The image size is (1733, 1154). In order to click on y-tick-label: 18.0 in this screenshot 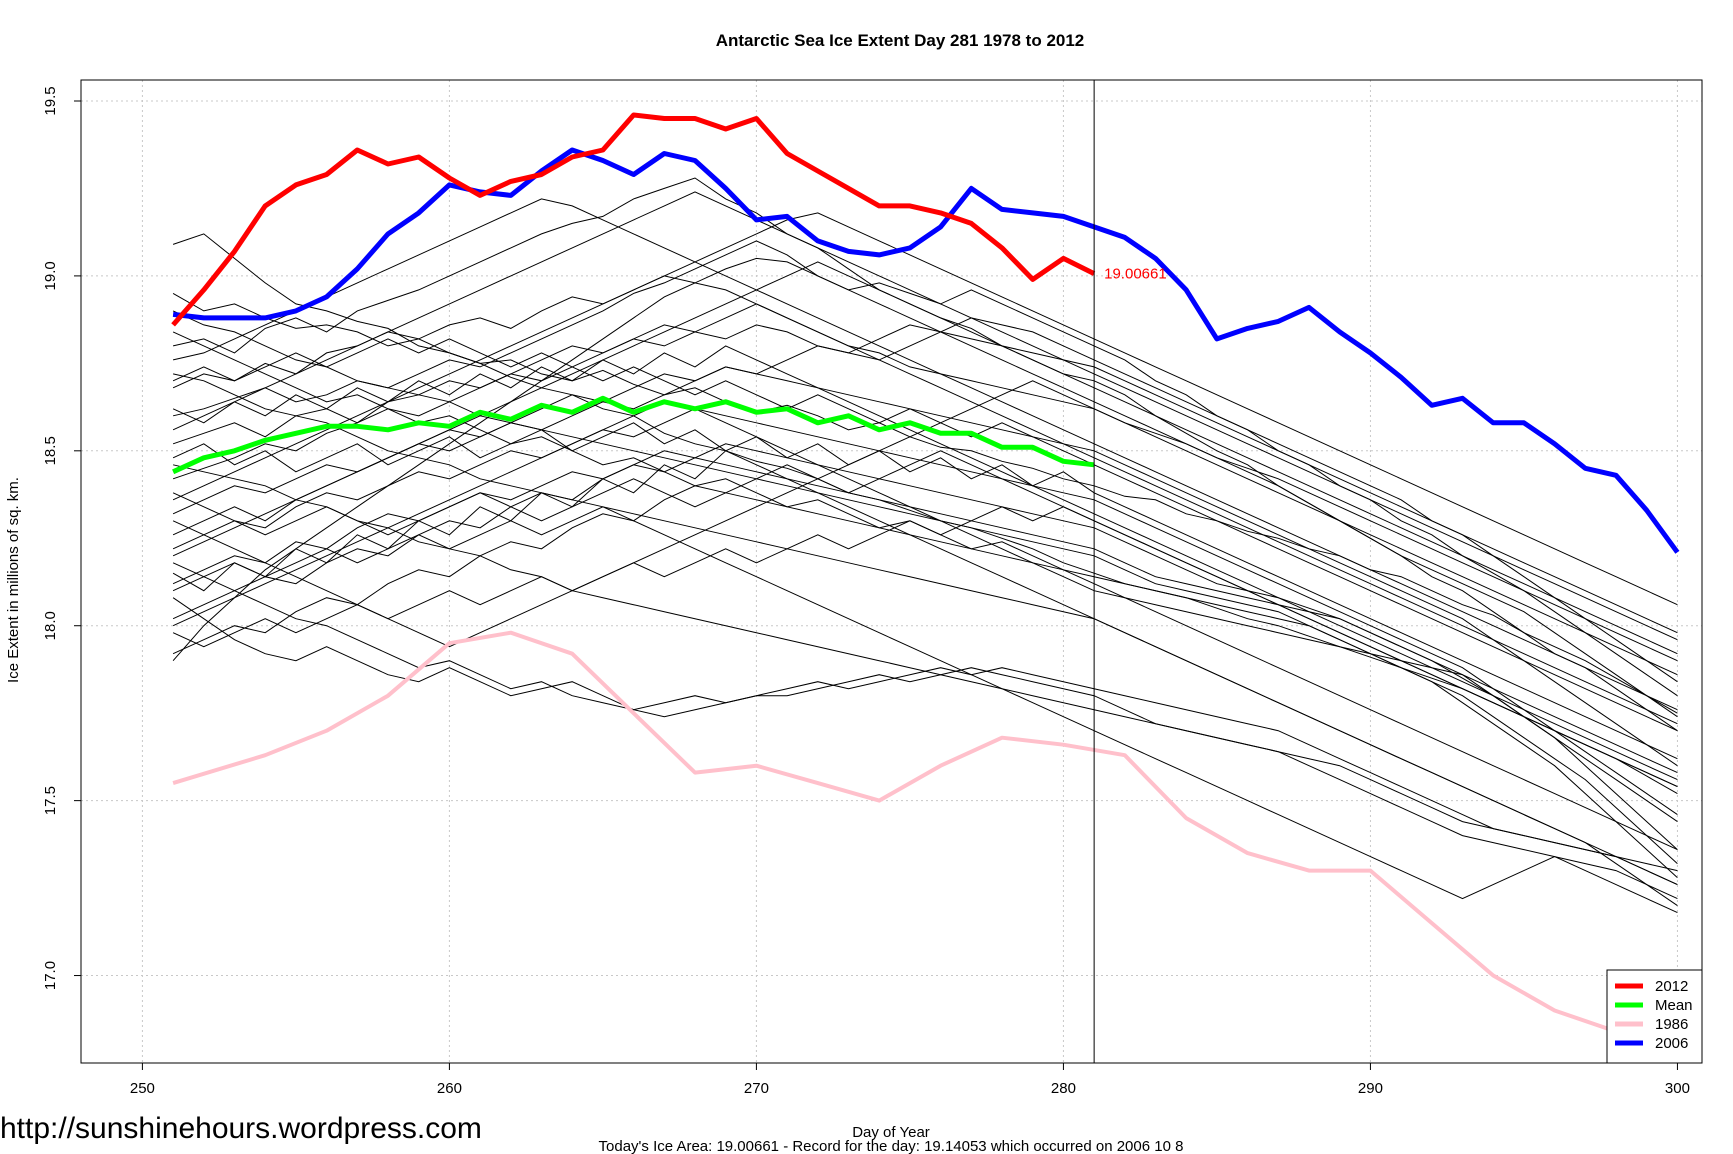, I will do `click(50, 625)`.